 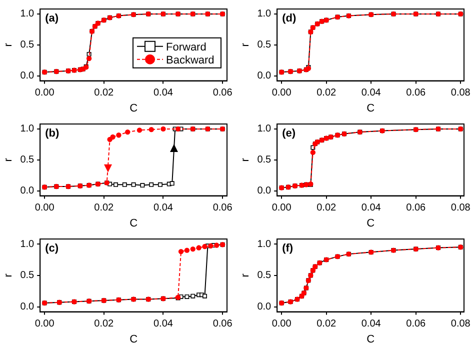 I want to click on legend-label: Forward, so click(x=186, y=47).